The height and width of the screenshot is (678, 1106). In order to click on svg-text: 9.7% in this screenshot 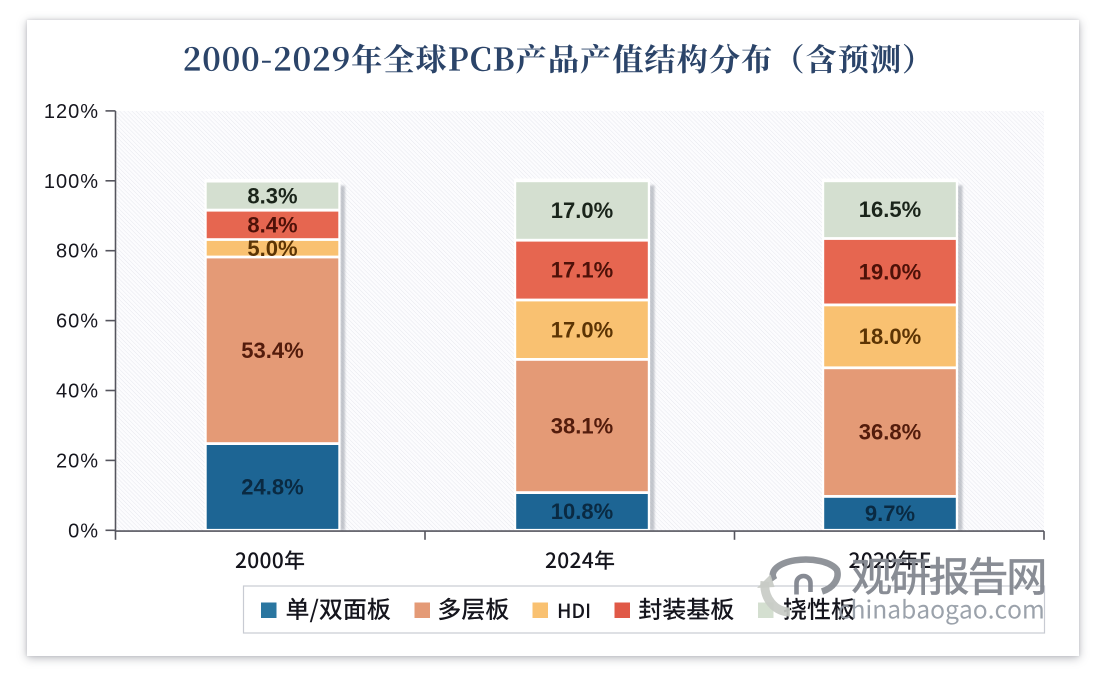, I will do `click(890, 513)`.